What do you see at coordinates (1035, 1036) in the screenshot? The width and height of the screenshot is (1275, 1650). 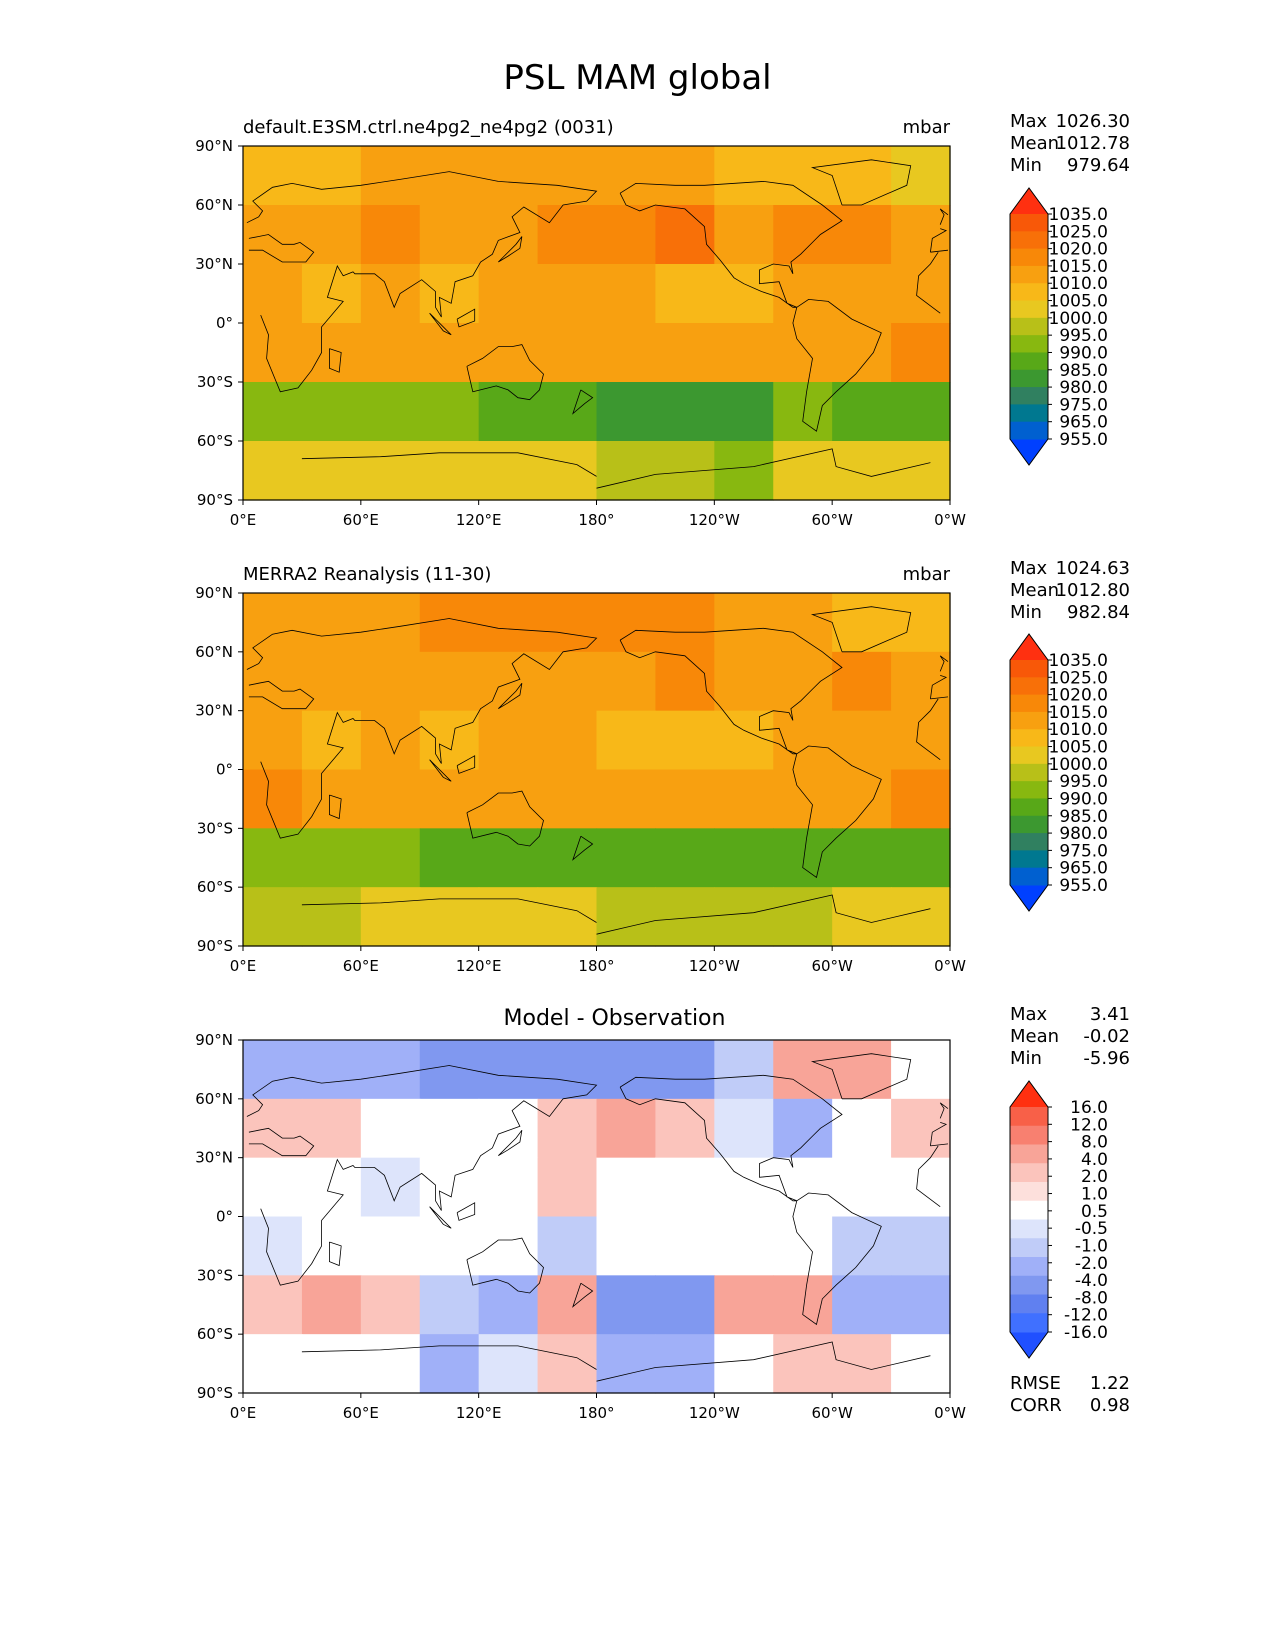 I see `panel-3-mean-label: Mean` at bounding box center [1035, 1036].